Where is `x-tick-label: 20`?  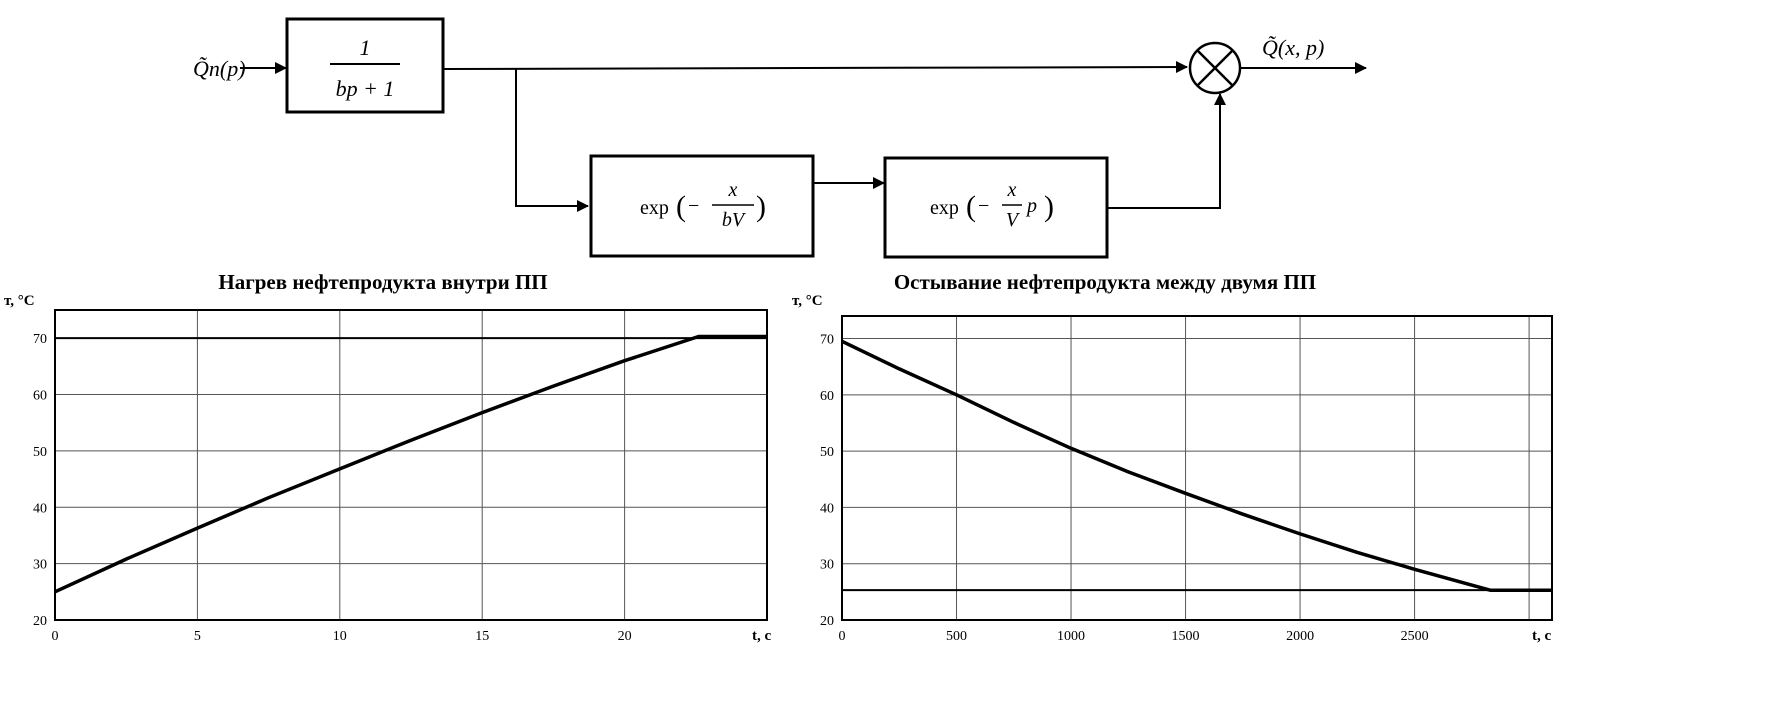 x-tick-label: 20 is located at coordinates (625, 636).